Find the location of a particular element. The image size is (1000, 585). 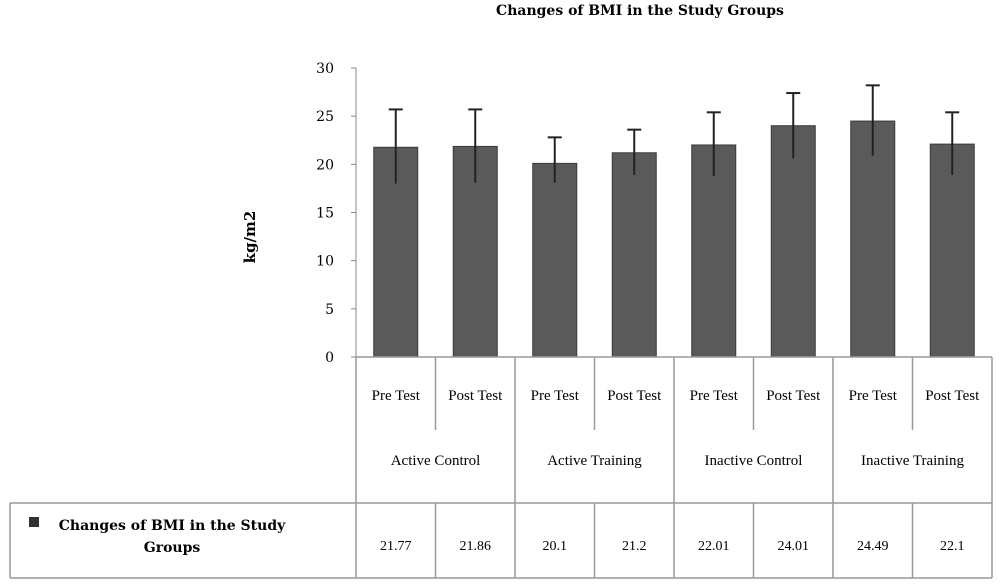

y-tick-label: 30 is located at coordinates (325, 69).